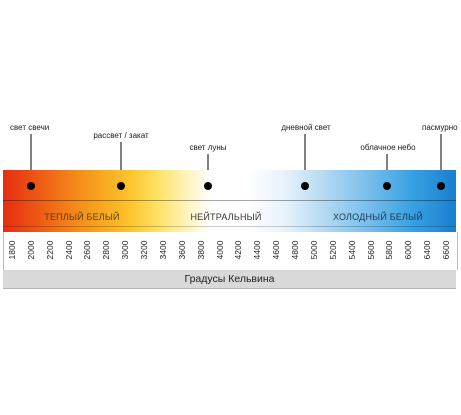 This screenshot has width=461, height=415. Describe the element at coordinates (208, 147) in the screenshot. I see `label-moon: свет луны` at that location.